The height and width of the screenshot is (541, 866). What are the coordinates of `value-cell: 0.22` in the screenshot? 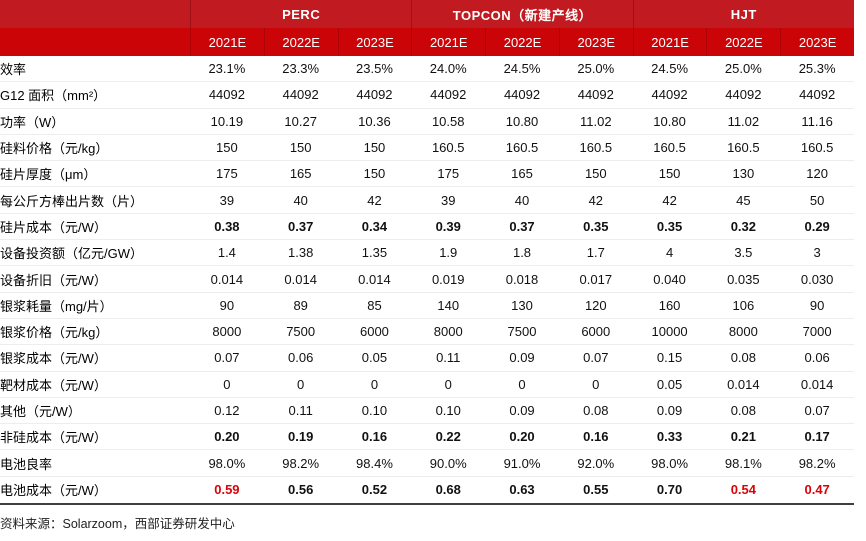 It's located at (448, 437).